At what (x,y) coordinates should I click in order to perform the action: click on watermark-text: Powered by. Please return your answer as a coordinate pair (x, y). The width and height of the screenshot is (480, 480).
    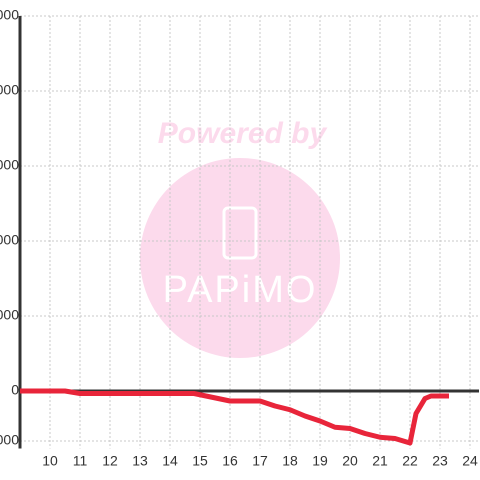
    Looking at the image, I should click on (243, 133).